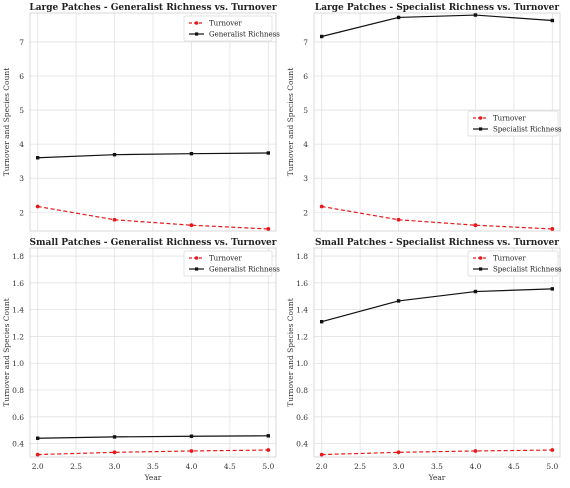  I want to click on x-tick-label: 4.0, so click(191, 466).